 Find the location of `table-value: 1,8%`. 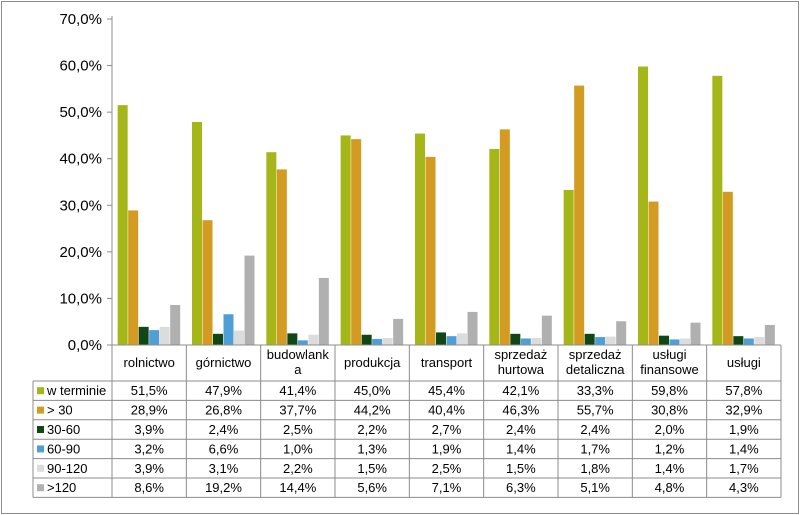

table-value: 1,8% is located at coordinates (595, 468).